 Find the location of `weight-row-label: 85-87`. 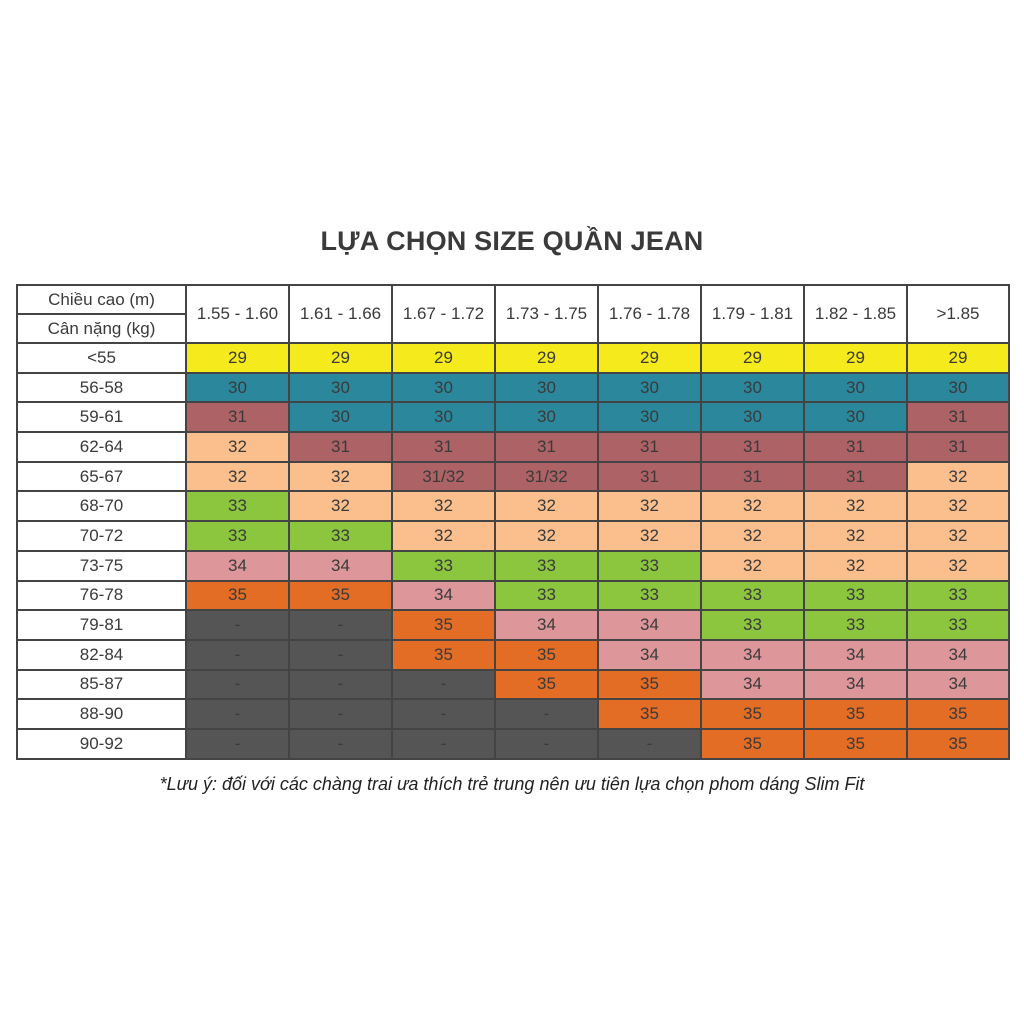

weight-row-label: 85-87 is located at coordinates (101, 684).